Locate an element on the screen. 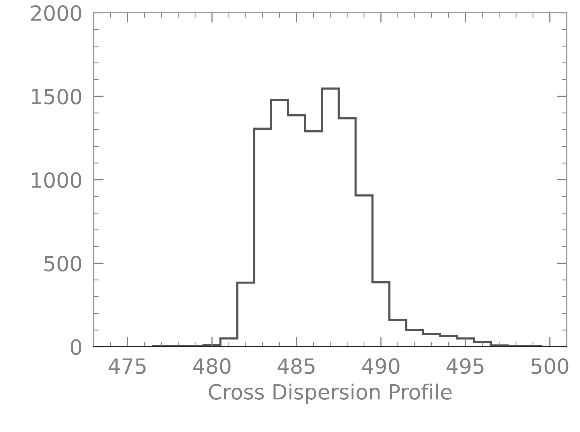 This screenshot has height=432, width=580. x-tick-label: 475 is located at coordinates (127, 366).